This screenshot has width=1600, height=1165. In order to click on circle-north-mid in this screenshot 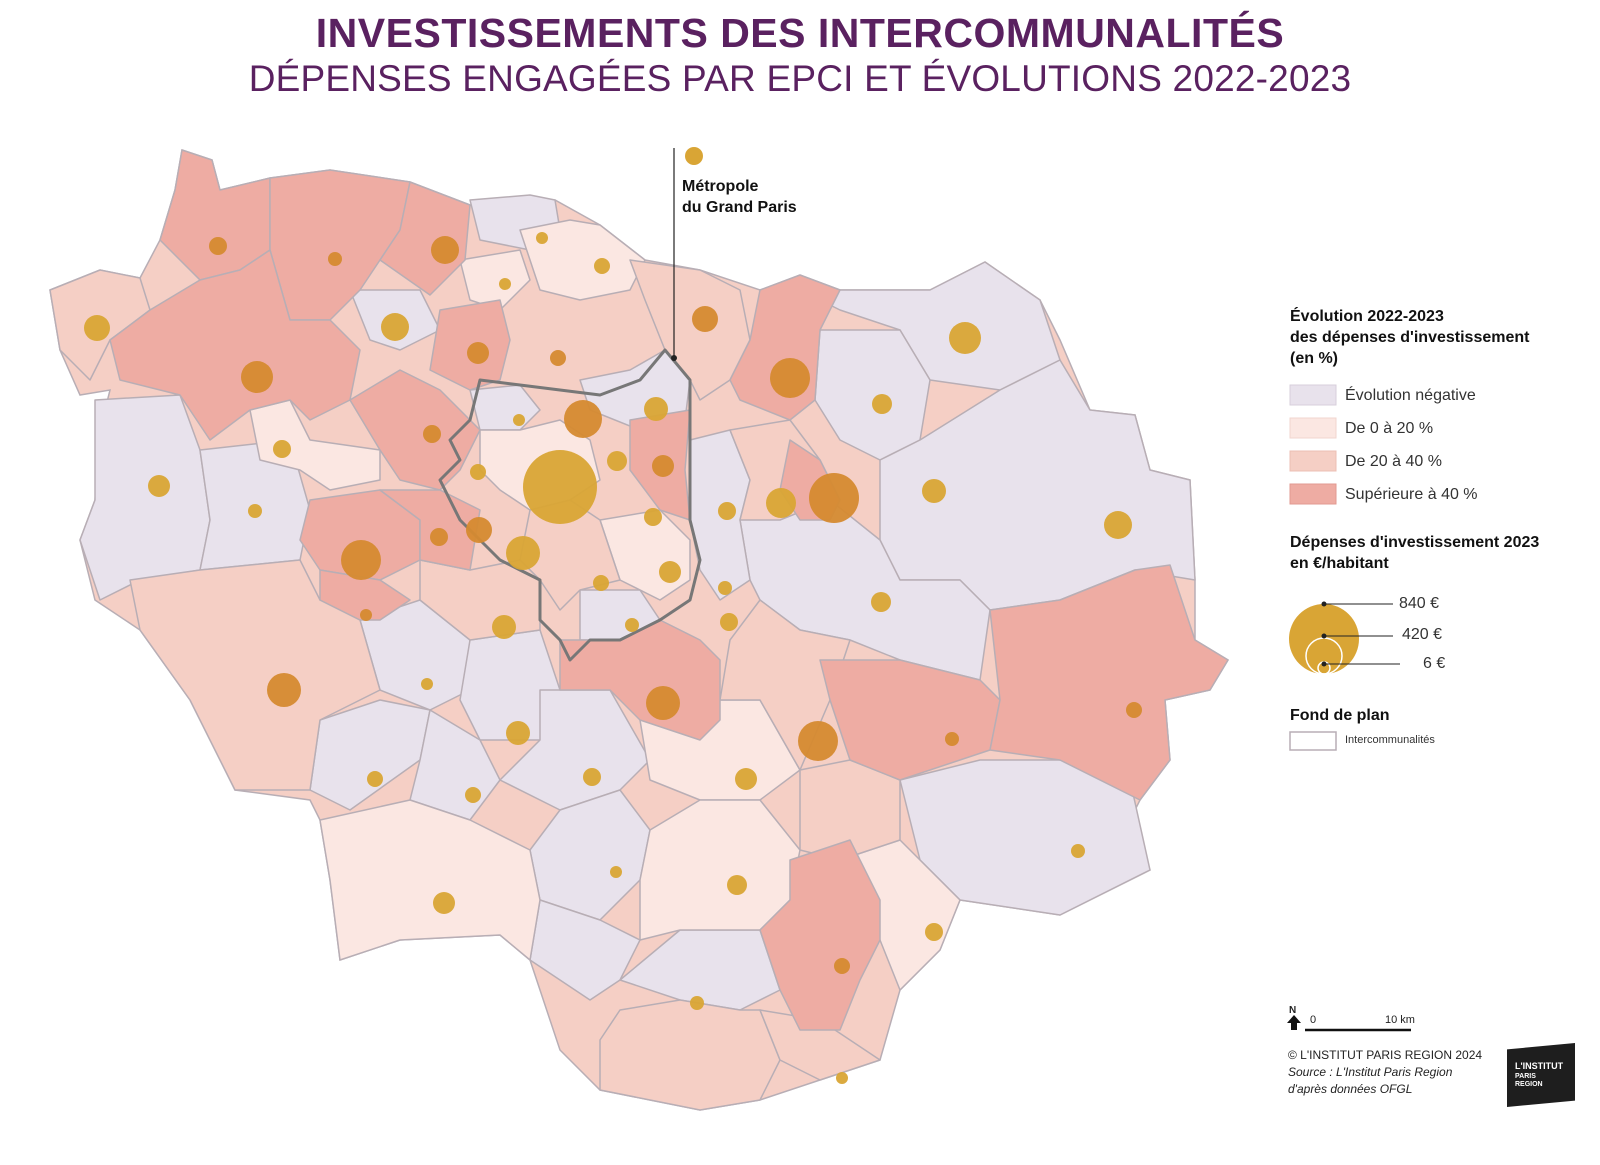, I will do `click(558, 358)`.